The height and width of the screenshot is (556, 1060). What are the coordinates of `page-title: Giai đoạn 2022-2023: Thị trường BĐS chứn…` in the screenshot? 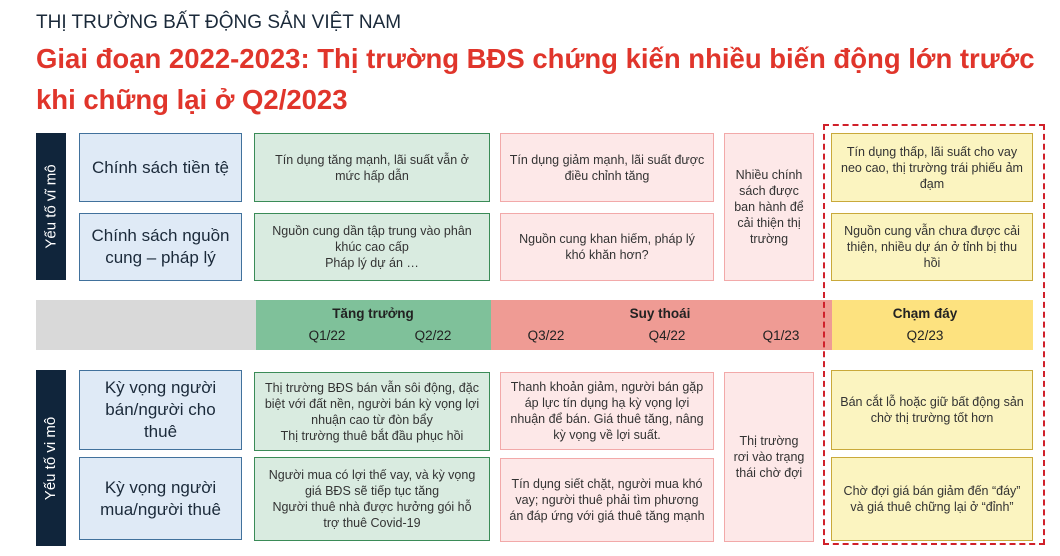 It's located at (535, 79).